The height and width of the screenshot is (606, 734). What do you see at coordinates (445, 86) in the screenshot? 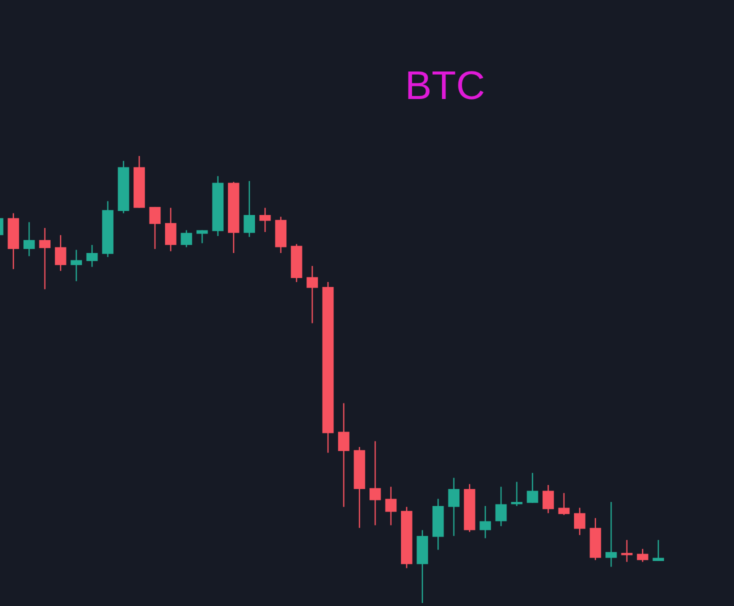
I see `chart-title: BTC` at bounding box center [445, 86].